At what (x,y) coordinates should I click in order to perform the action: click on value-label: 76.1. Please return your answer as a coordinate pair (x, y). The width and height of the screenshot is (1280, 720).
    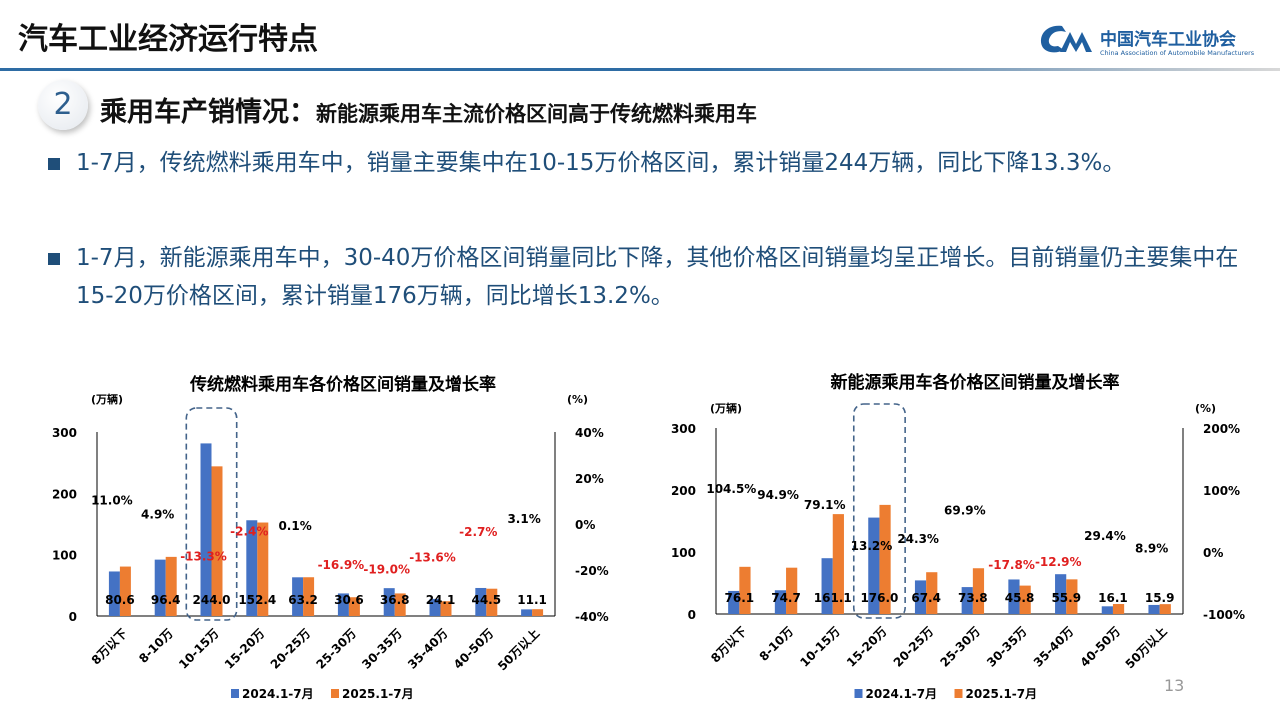
    Looking at the image, I should click on (740, 598).